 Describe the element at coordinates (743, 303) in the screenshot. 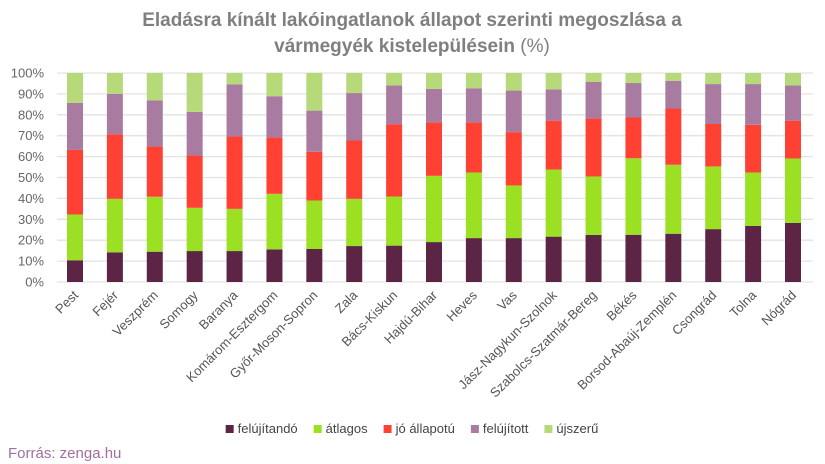

I see `x-tick-label: Tolna` at that location.